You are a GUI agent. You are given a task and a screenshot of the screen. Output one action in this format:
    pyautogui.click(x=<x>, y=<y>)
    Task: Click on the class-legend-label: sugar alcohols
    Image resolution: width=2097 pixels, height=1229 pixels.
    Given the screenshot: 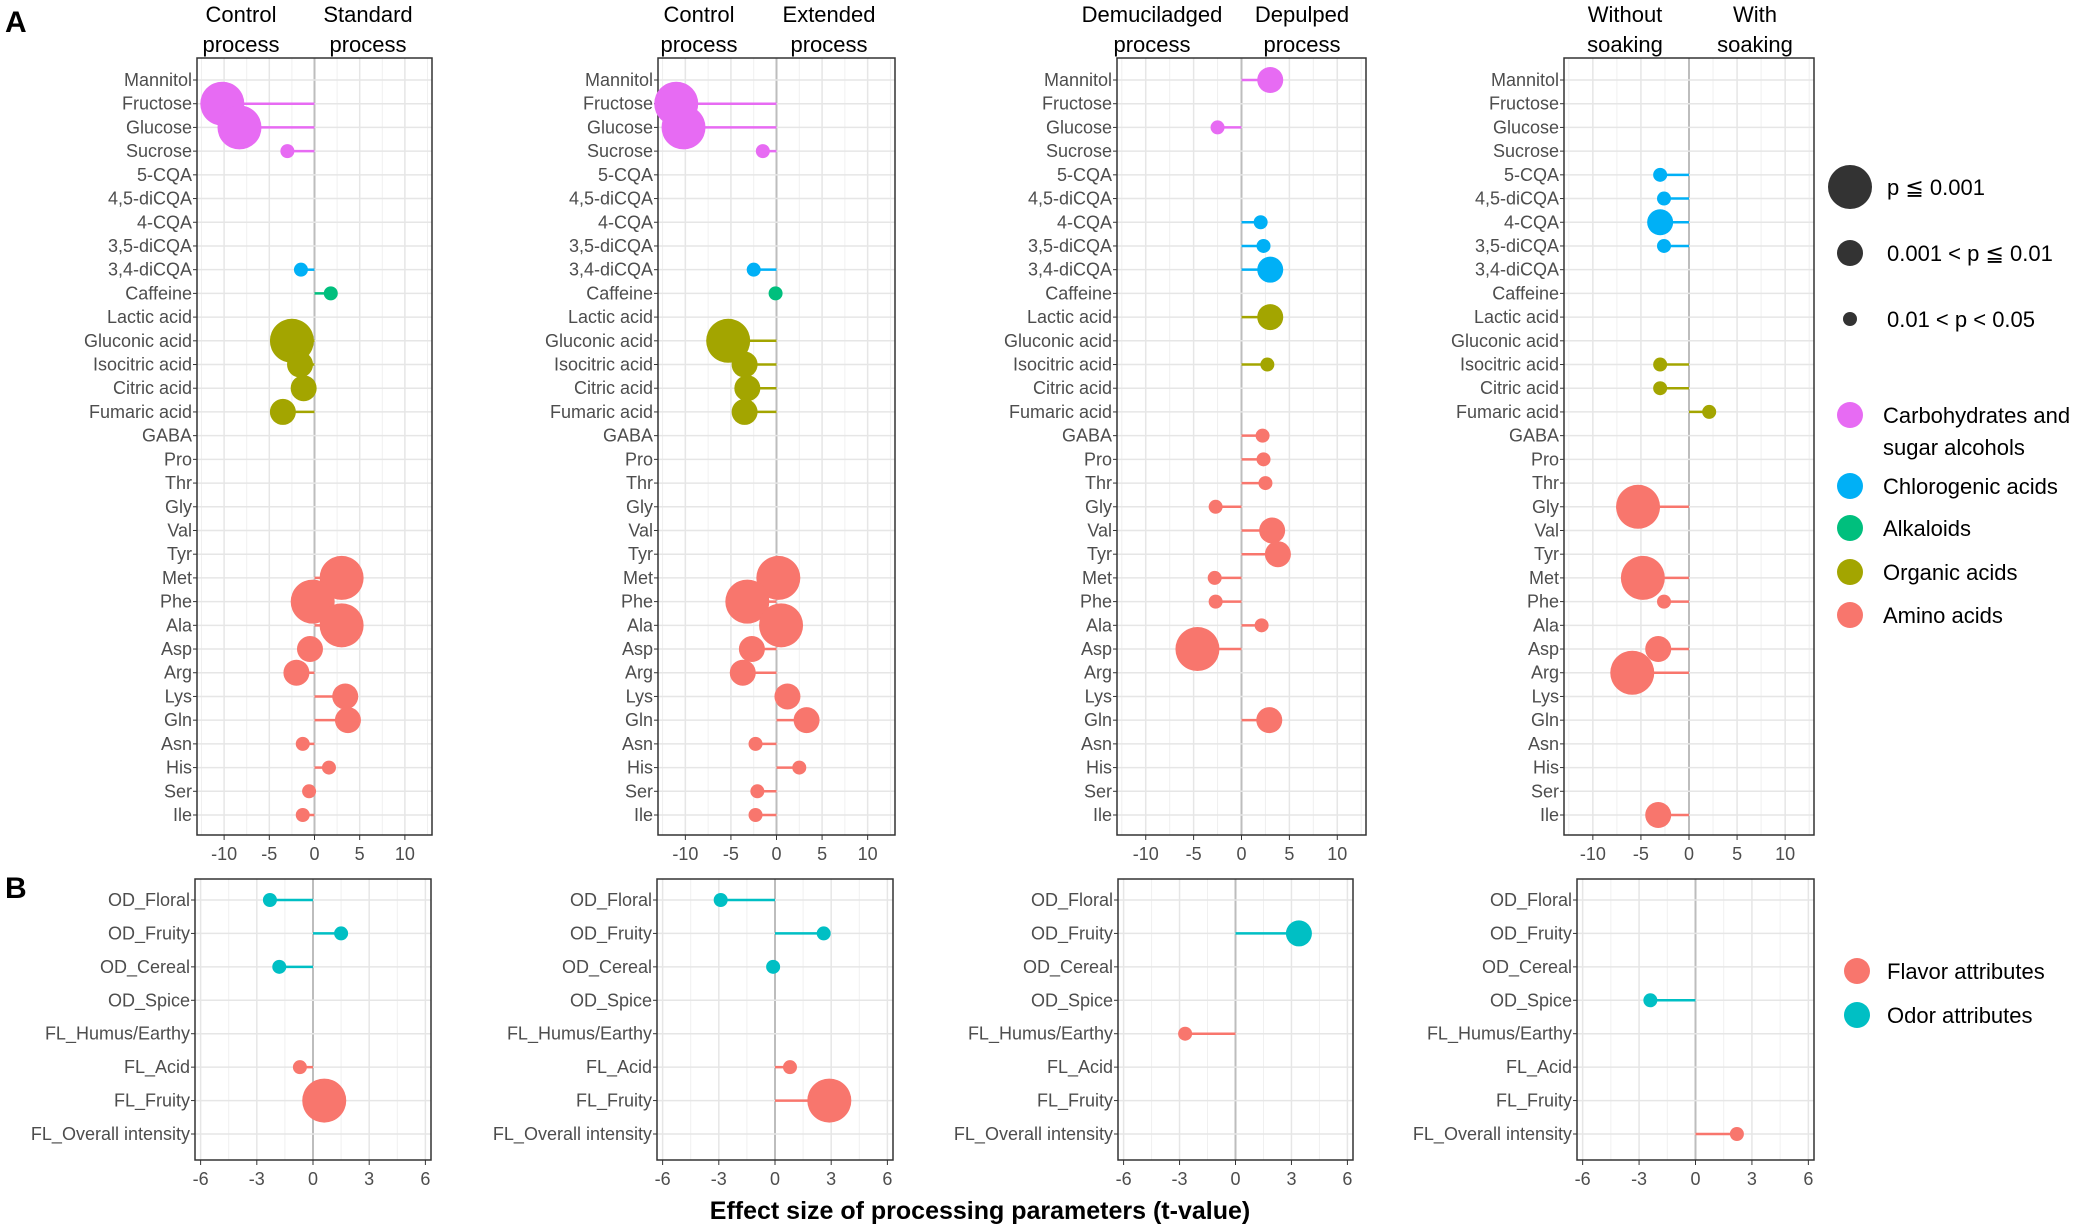 What is the action you would take?
    pyautogui.click(x=1954, y=447)
    